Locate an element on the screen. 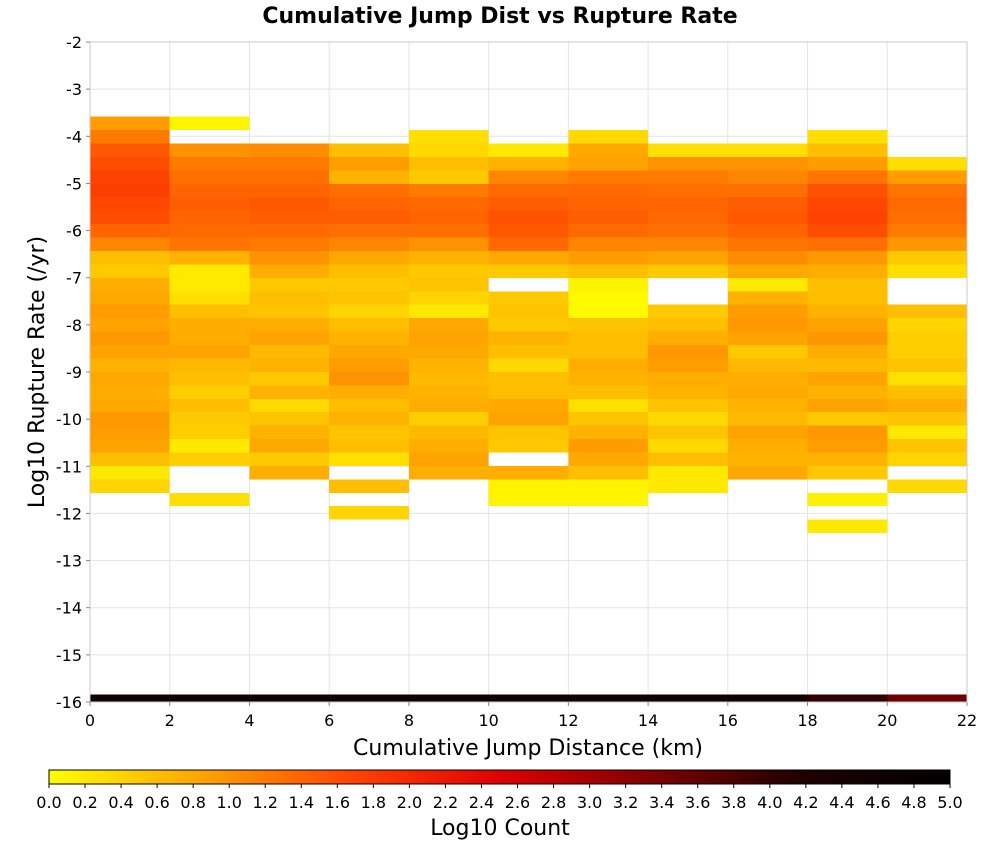 The width and height of the screenshot is (1000, 850). colorbar-tick-label: 2.8 is located at coordinates (553, 802).